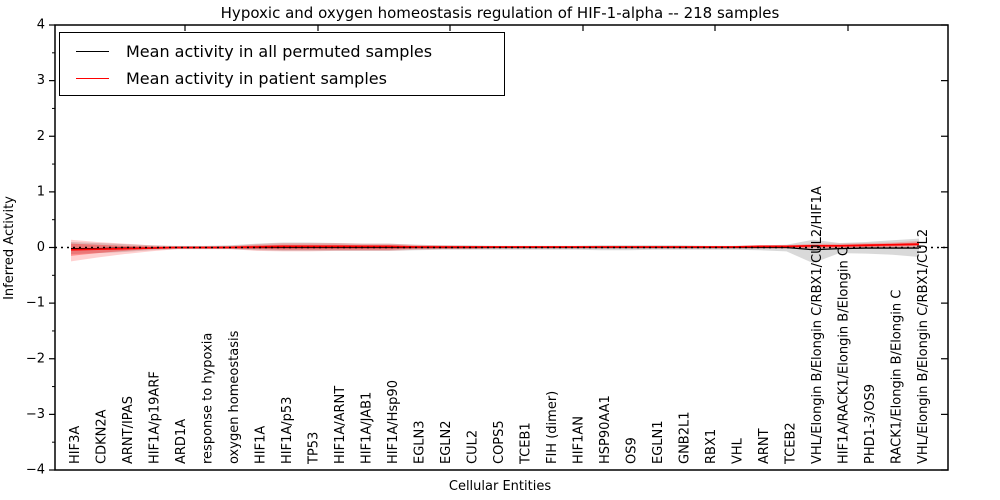  What do you see at coordinates (923, 346) in the screenshot?
I see `x-tick-label: VHL/Elongin B/Elongin C/RBX1/CUL2` at bounding box center [923, 346].